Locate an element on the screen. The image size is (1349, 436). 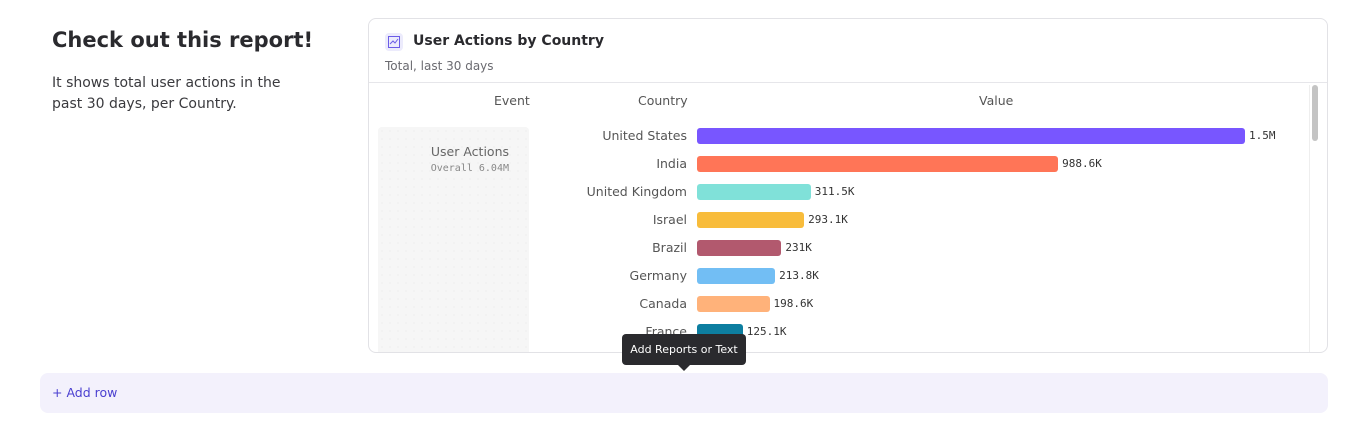
line-chart-icon is located at coordinates (394, 42).